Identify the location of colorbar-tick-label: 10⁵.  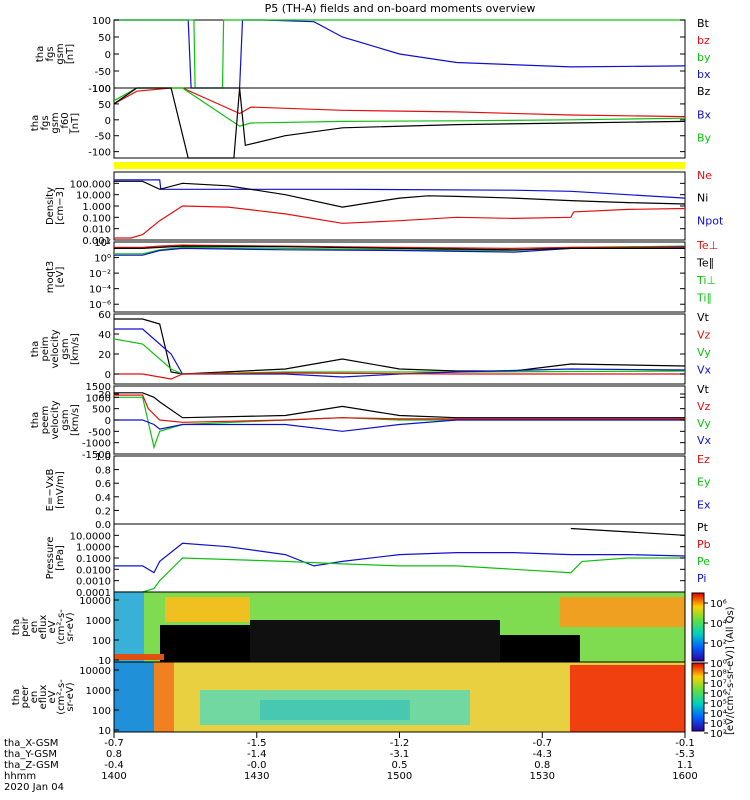
(718, 704).